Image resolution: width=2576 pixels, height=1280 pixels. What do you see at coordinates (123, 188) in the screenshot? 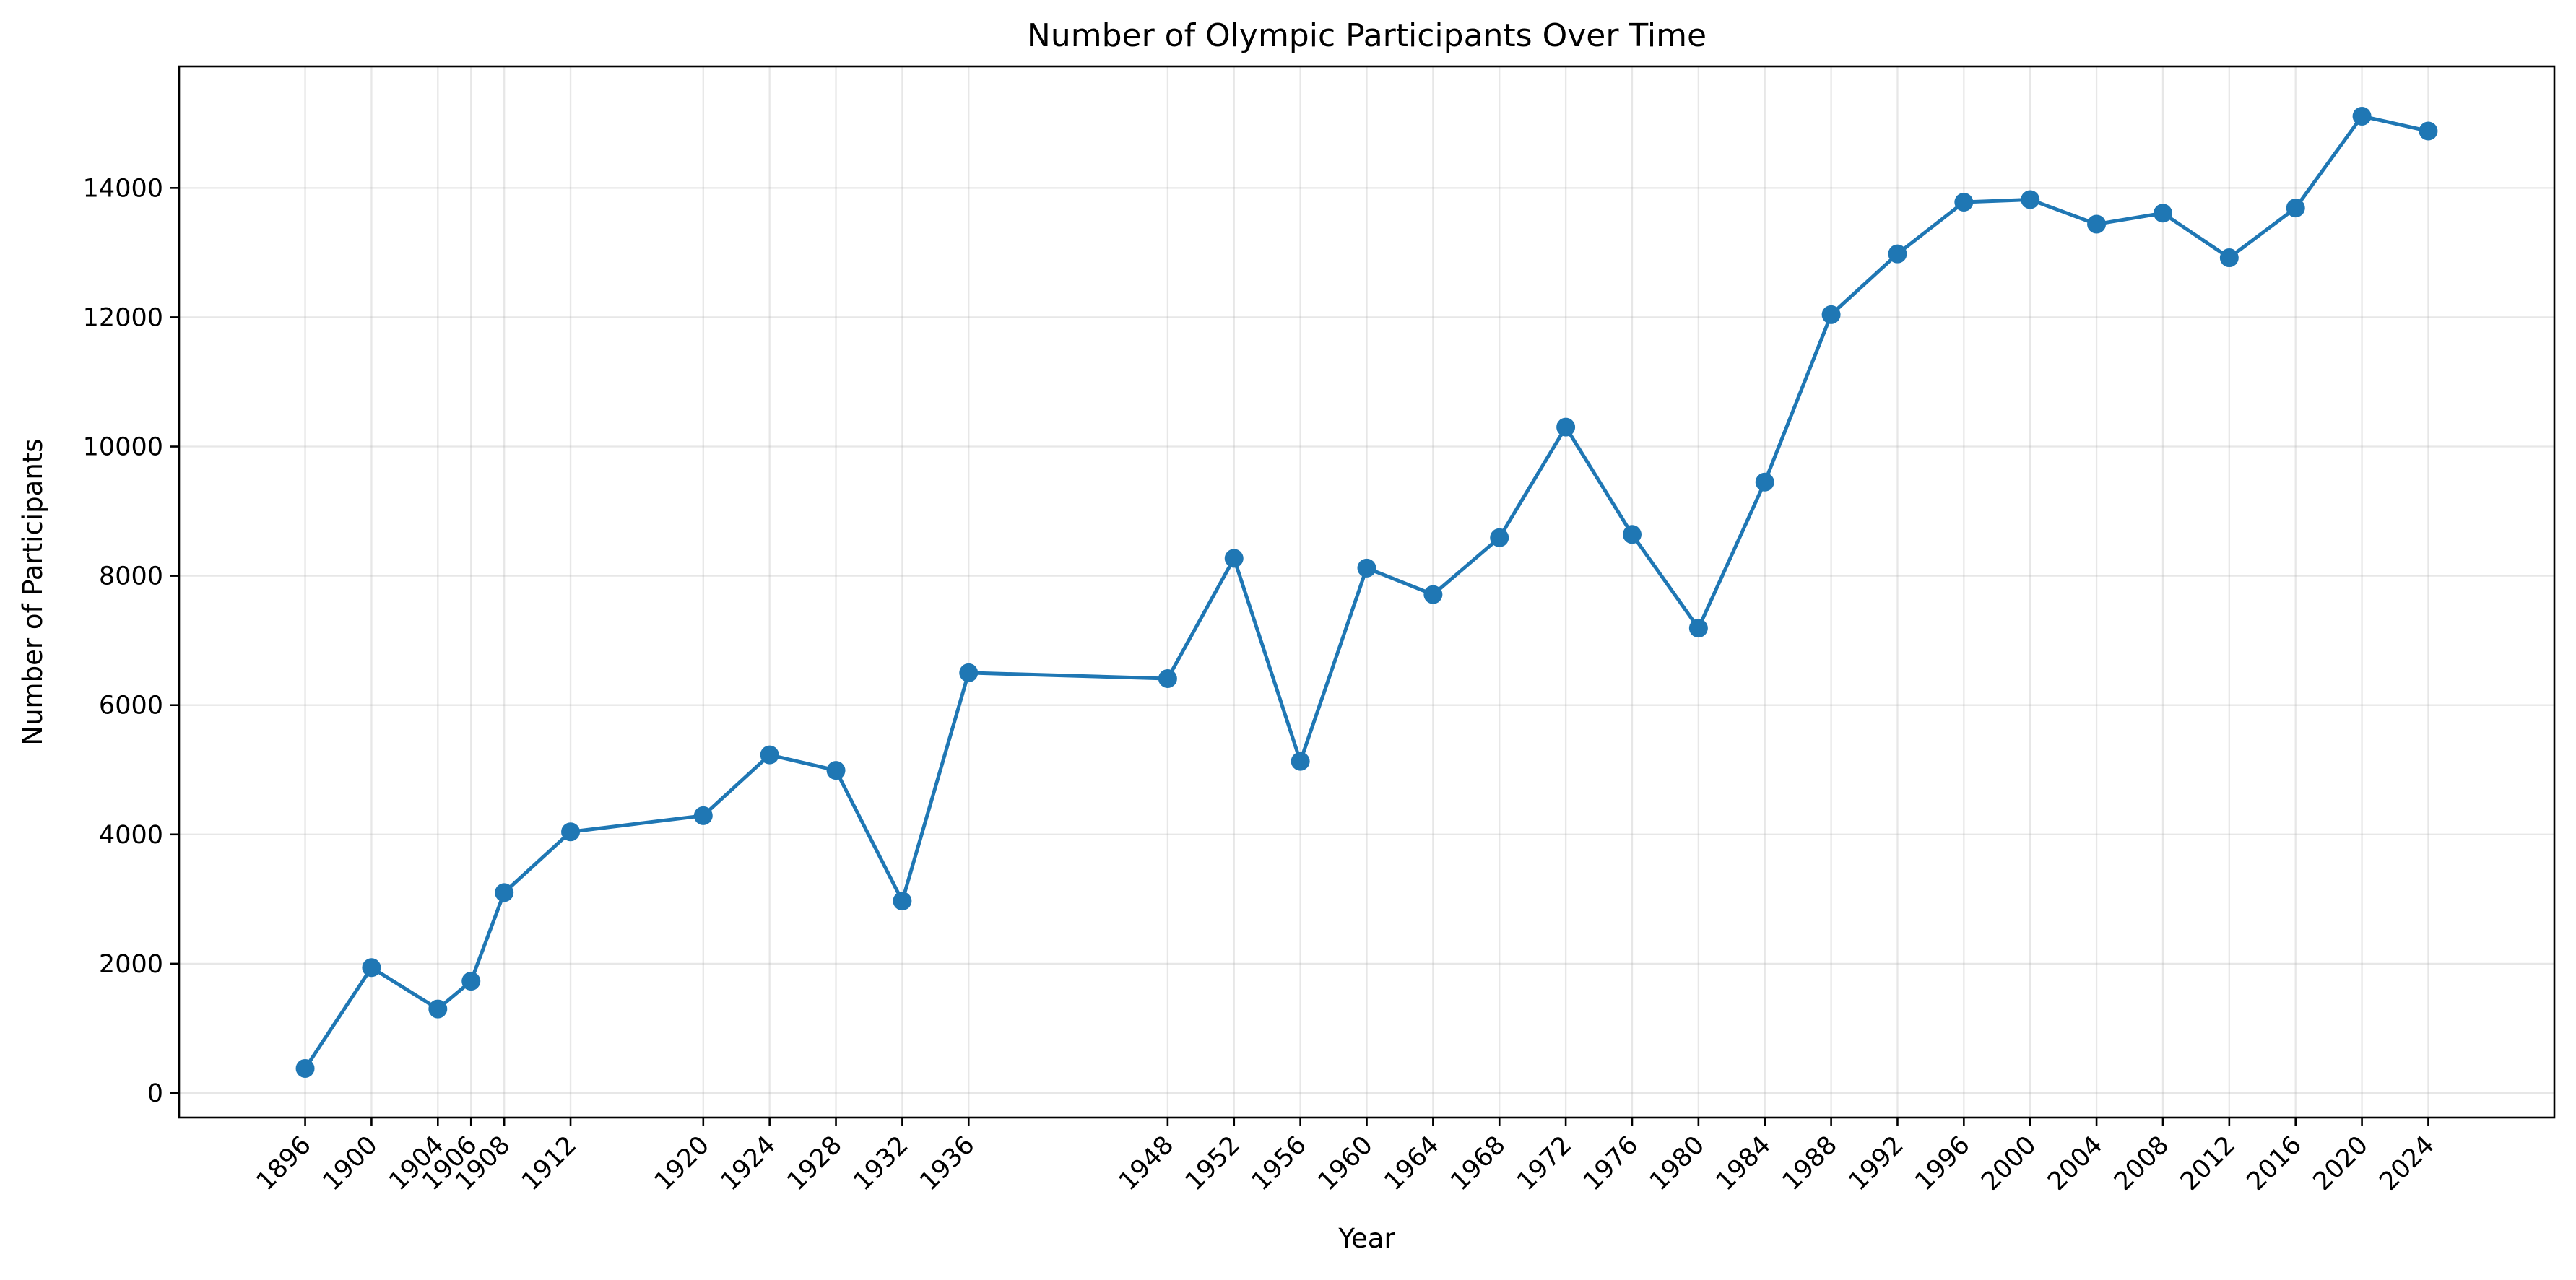
I see `y-tick-label: 14000` at bounding box center [123, 188].